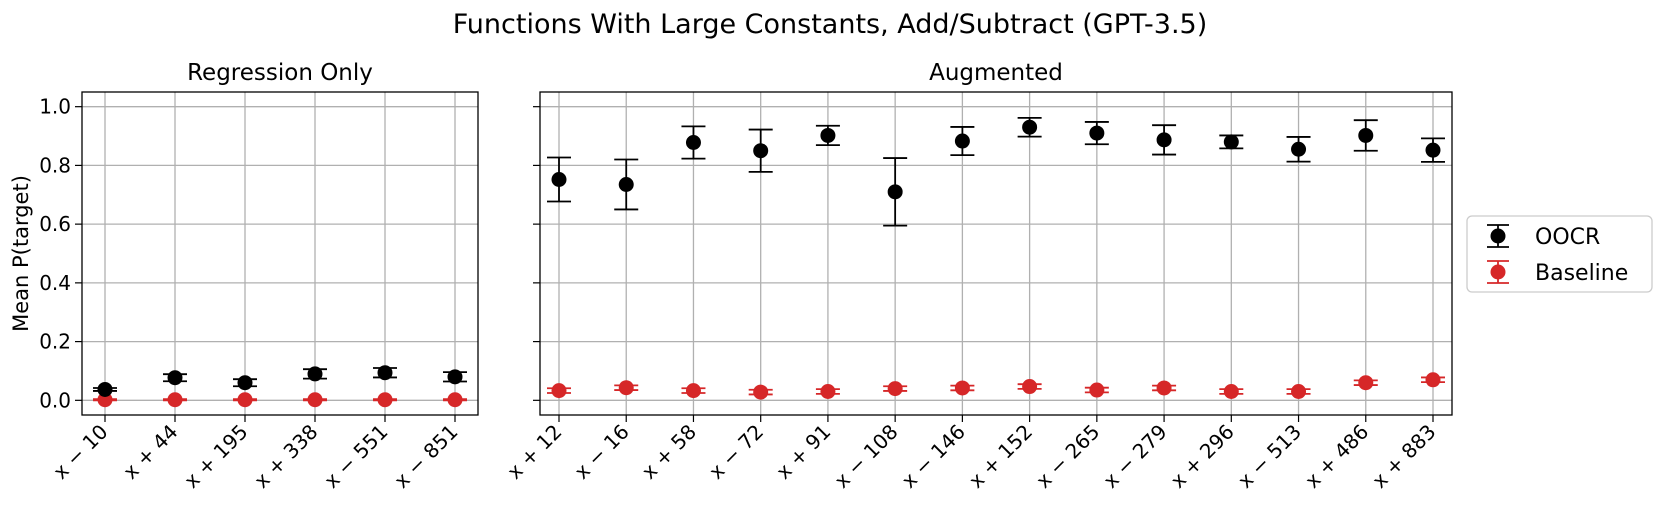  I want to click on panel-title: Regression Only, so click(280, 73).